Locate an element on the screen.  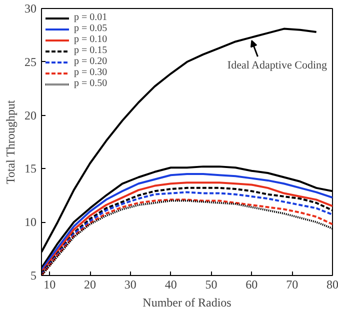
x-tick-label: 10 is located at coordinates (50, 285).